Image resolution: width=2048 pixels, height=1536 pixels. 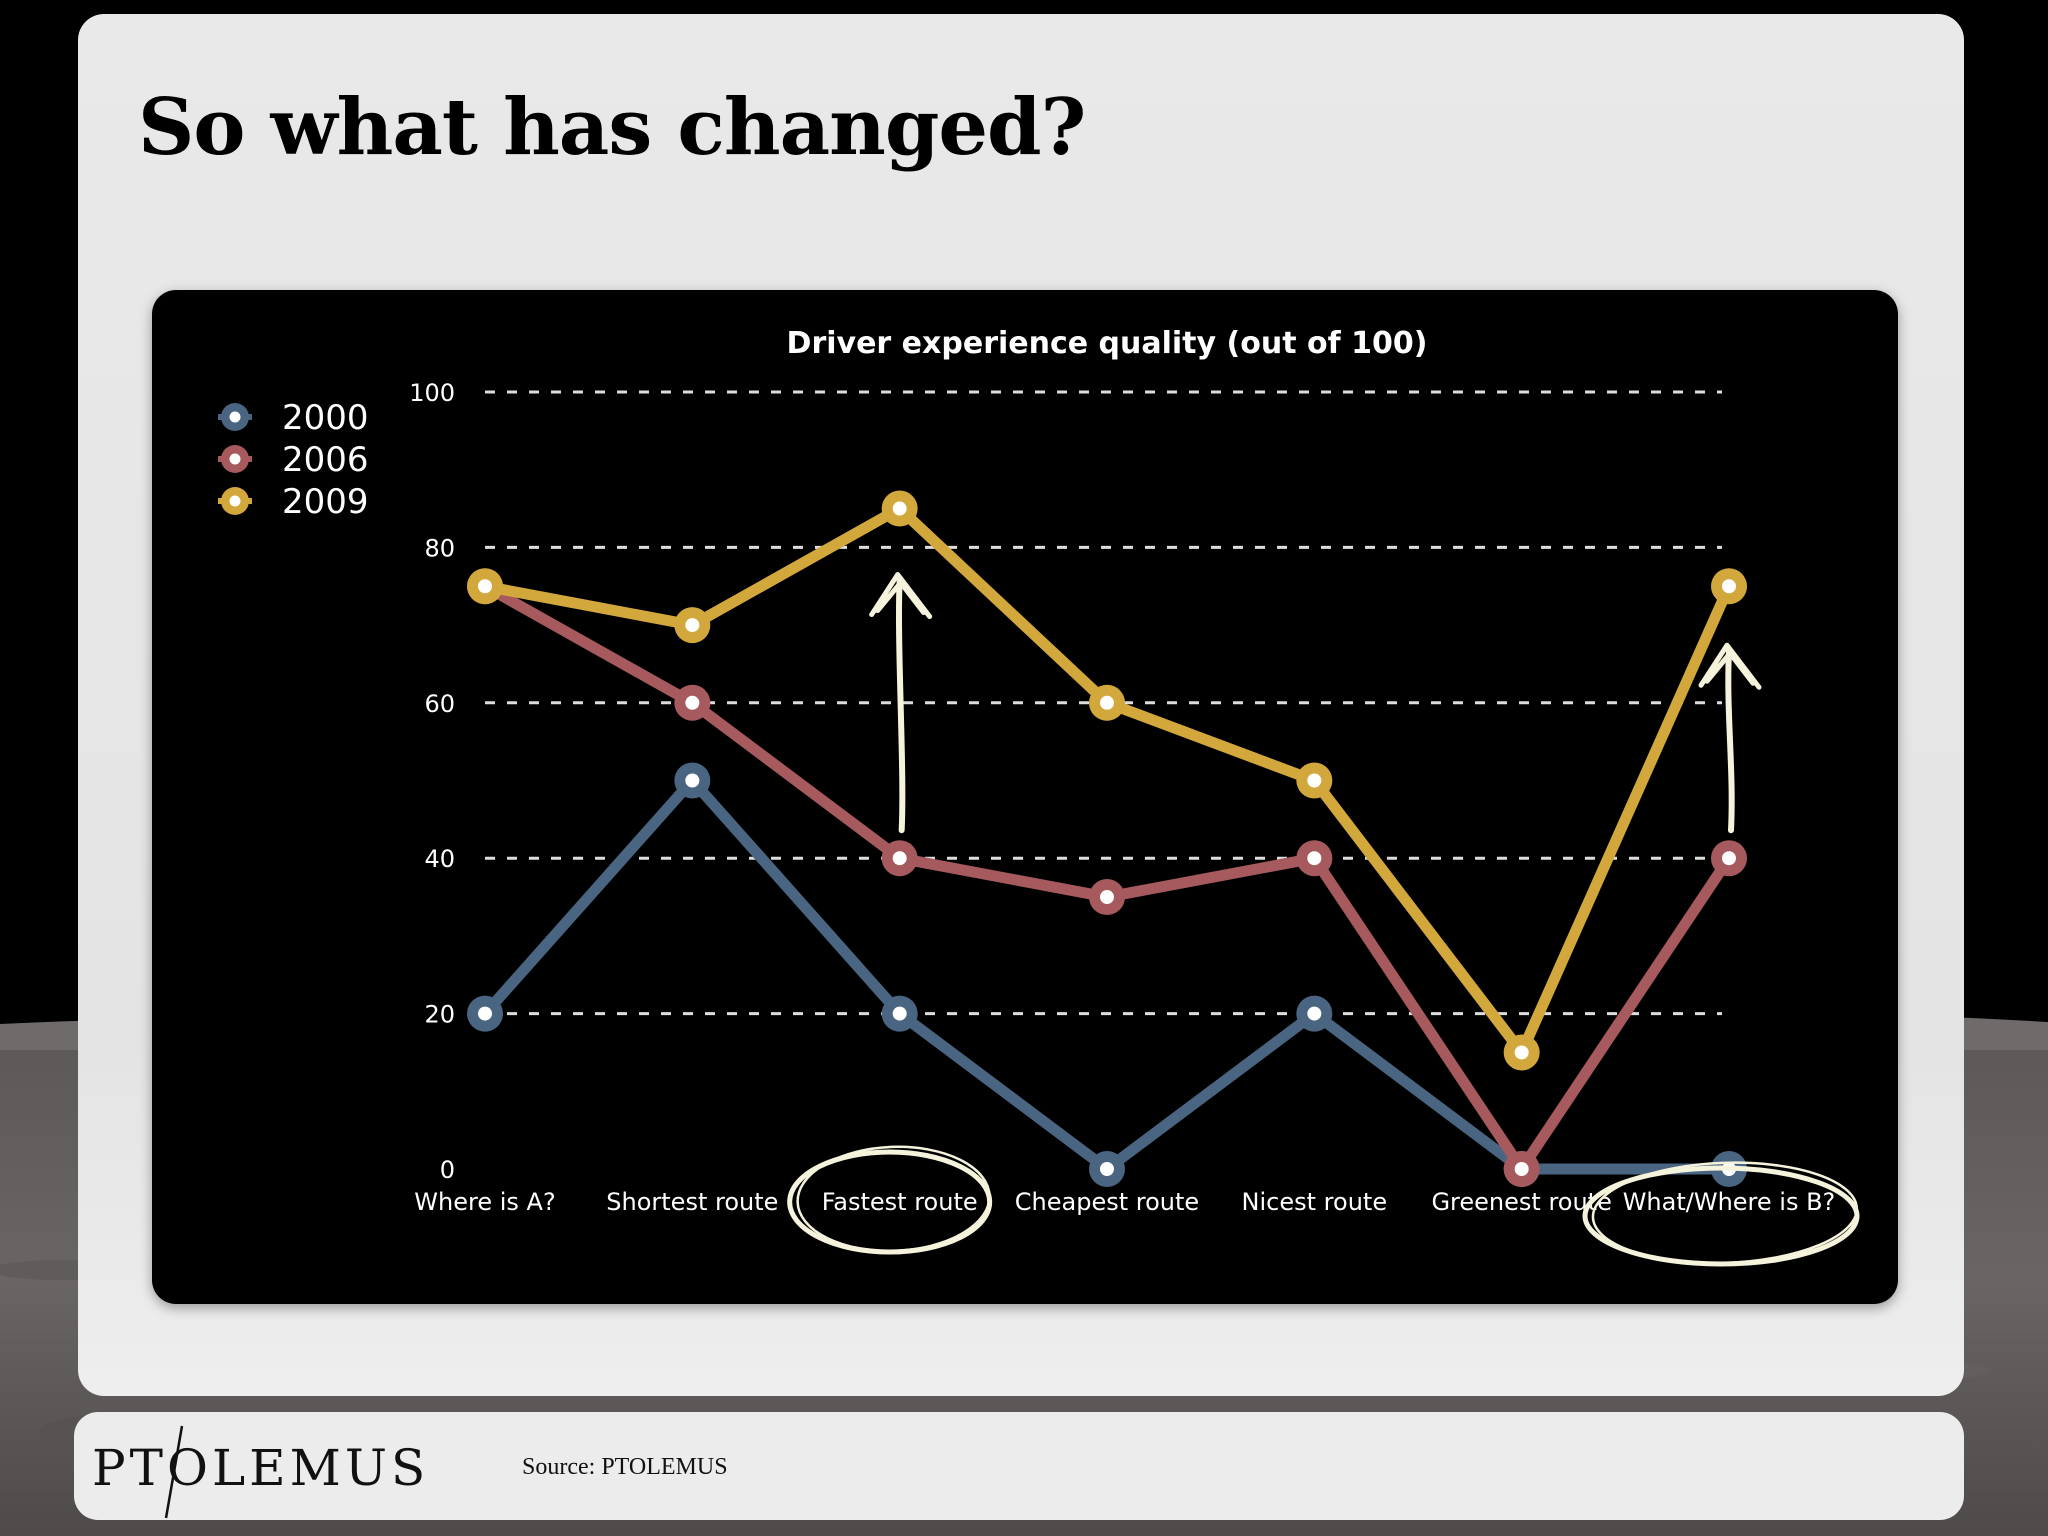 What do you see at coordinates (1521, 1202) in the screenshot?
I see `x-tick-label: Greenest route` at bounding box center [1521, 1202].